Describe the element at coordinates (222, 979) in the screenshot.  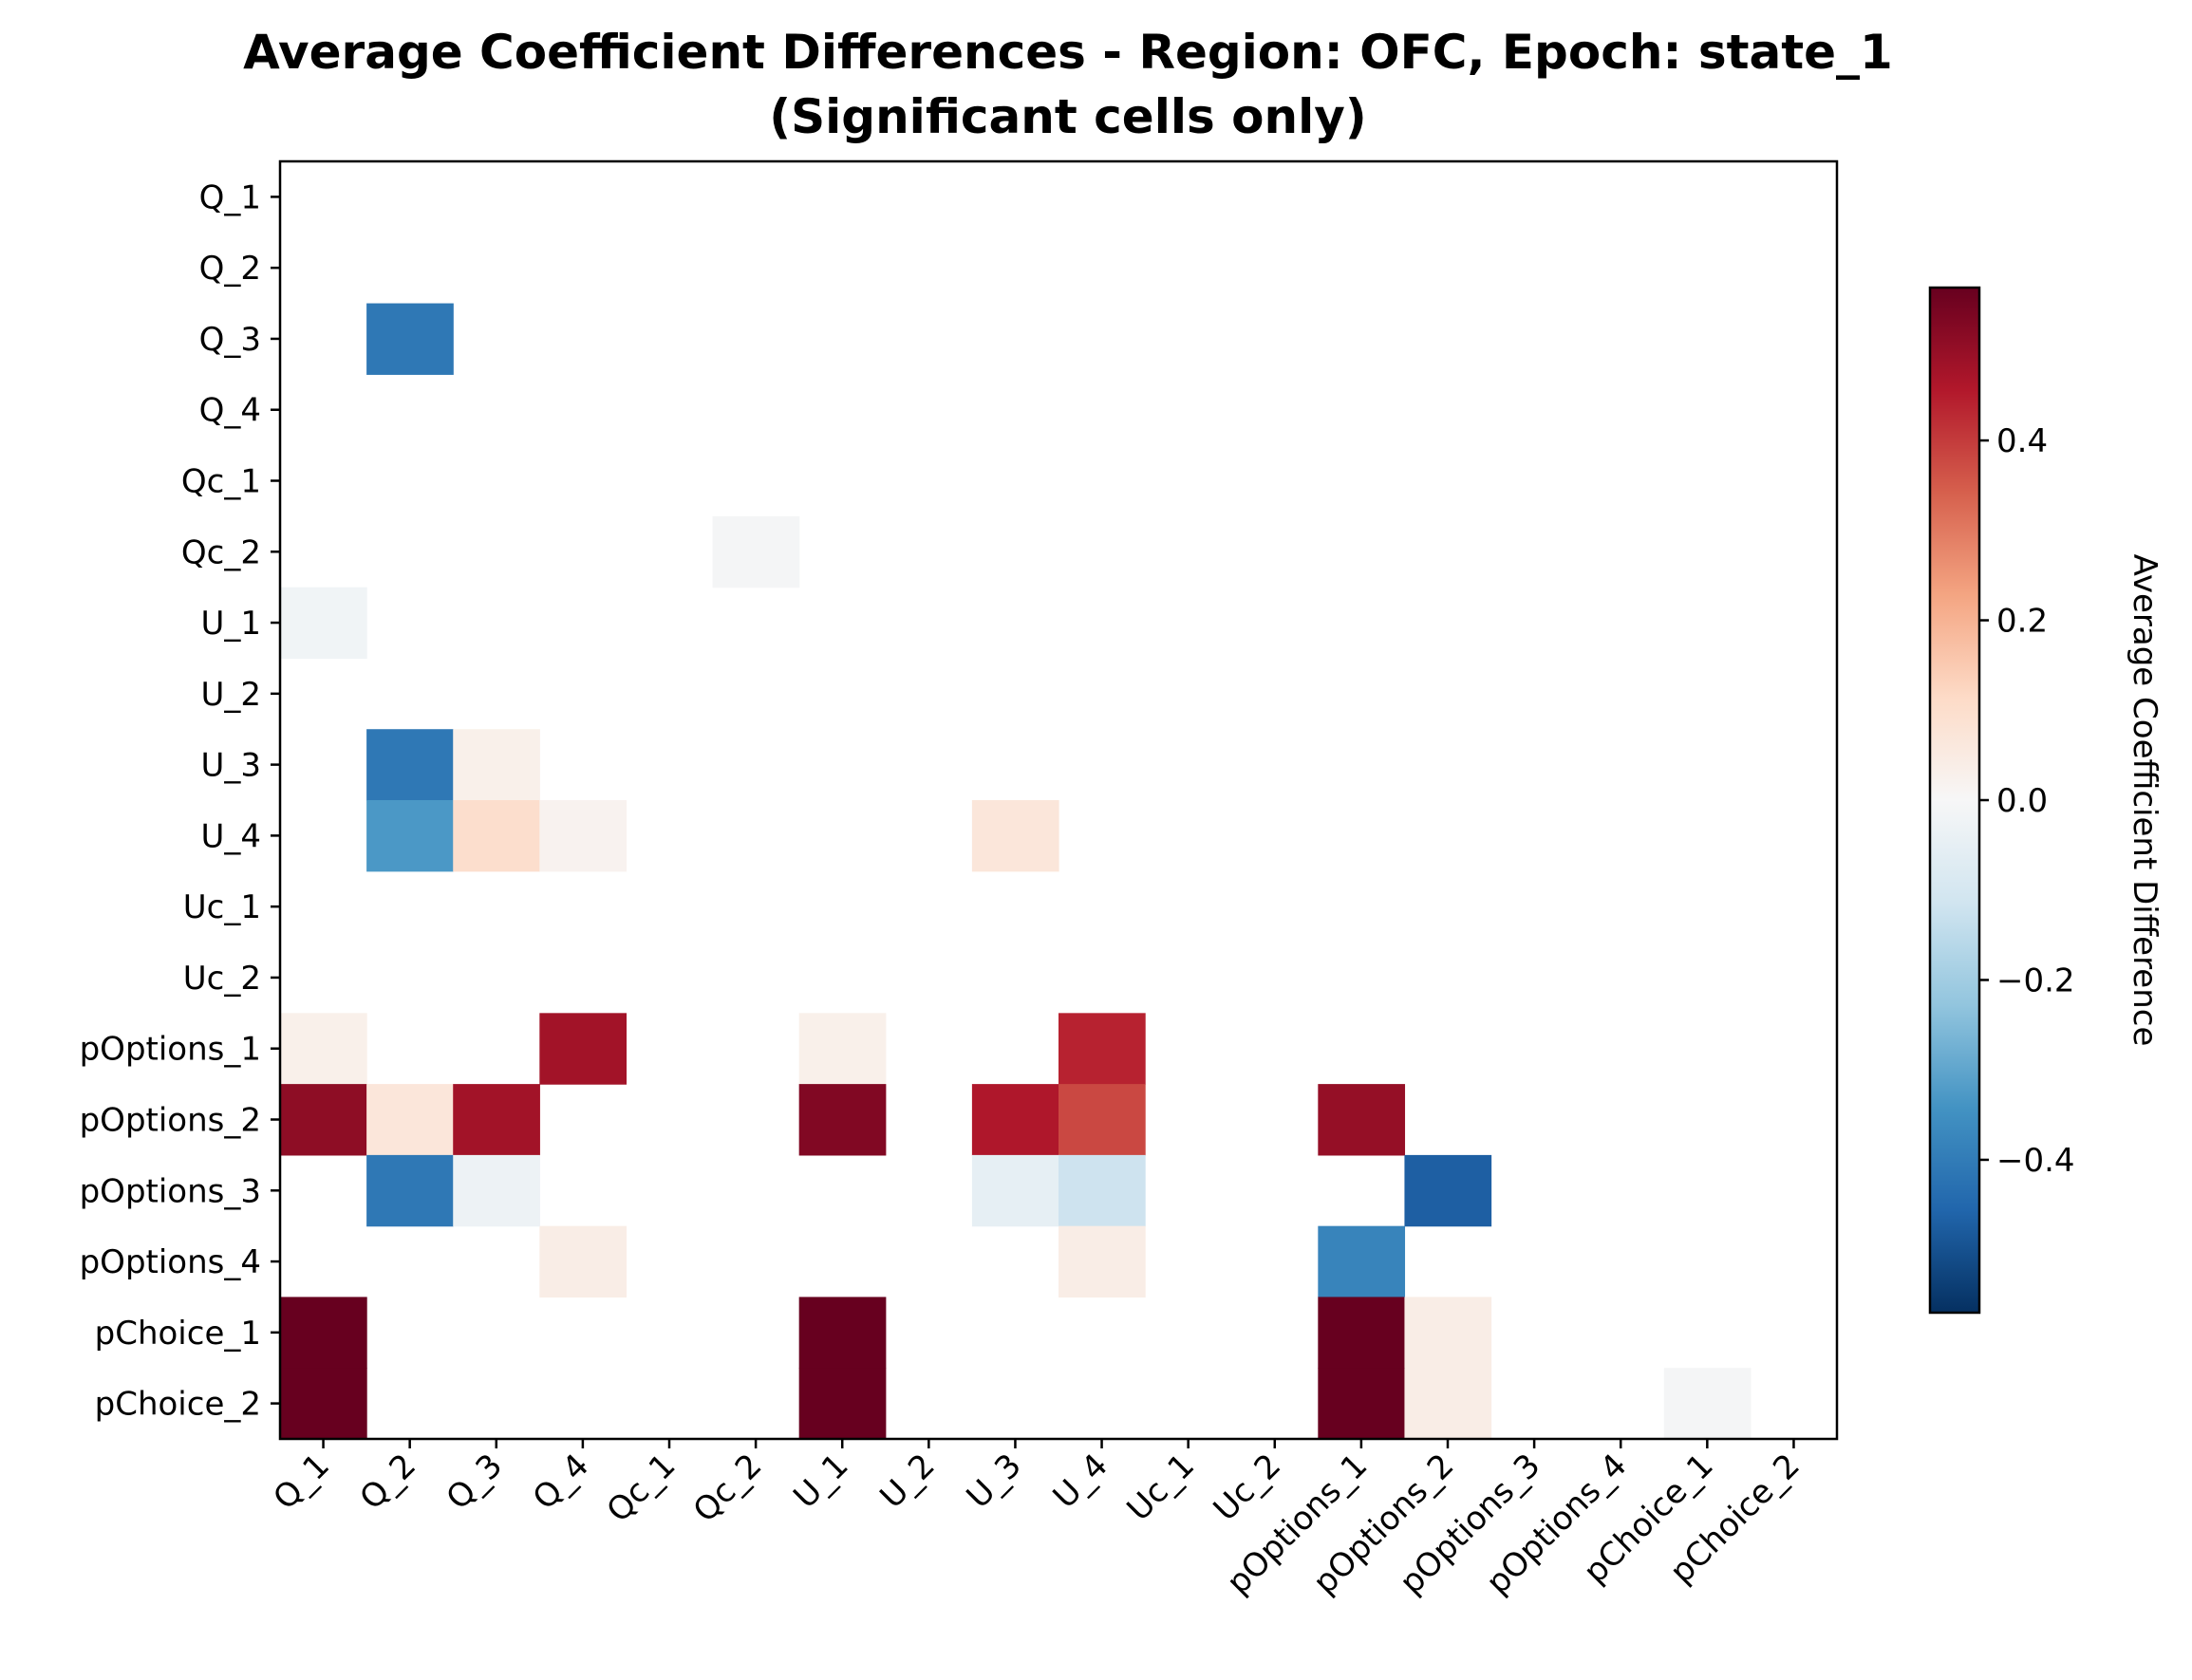
I see `y-tick-label: Uc_2` at that location.